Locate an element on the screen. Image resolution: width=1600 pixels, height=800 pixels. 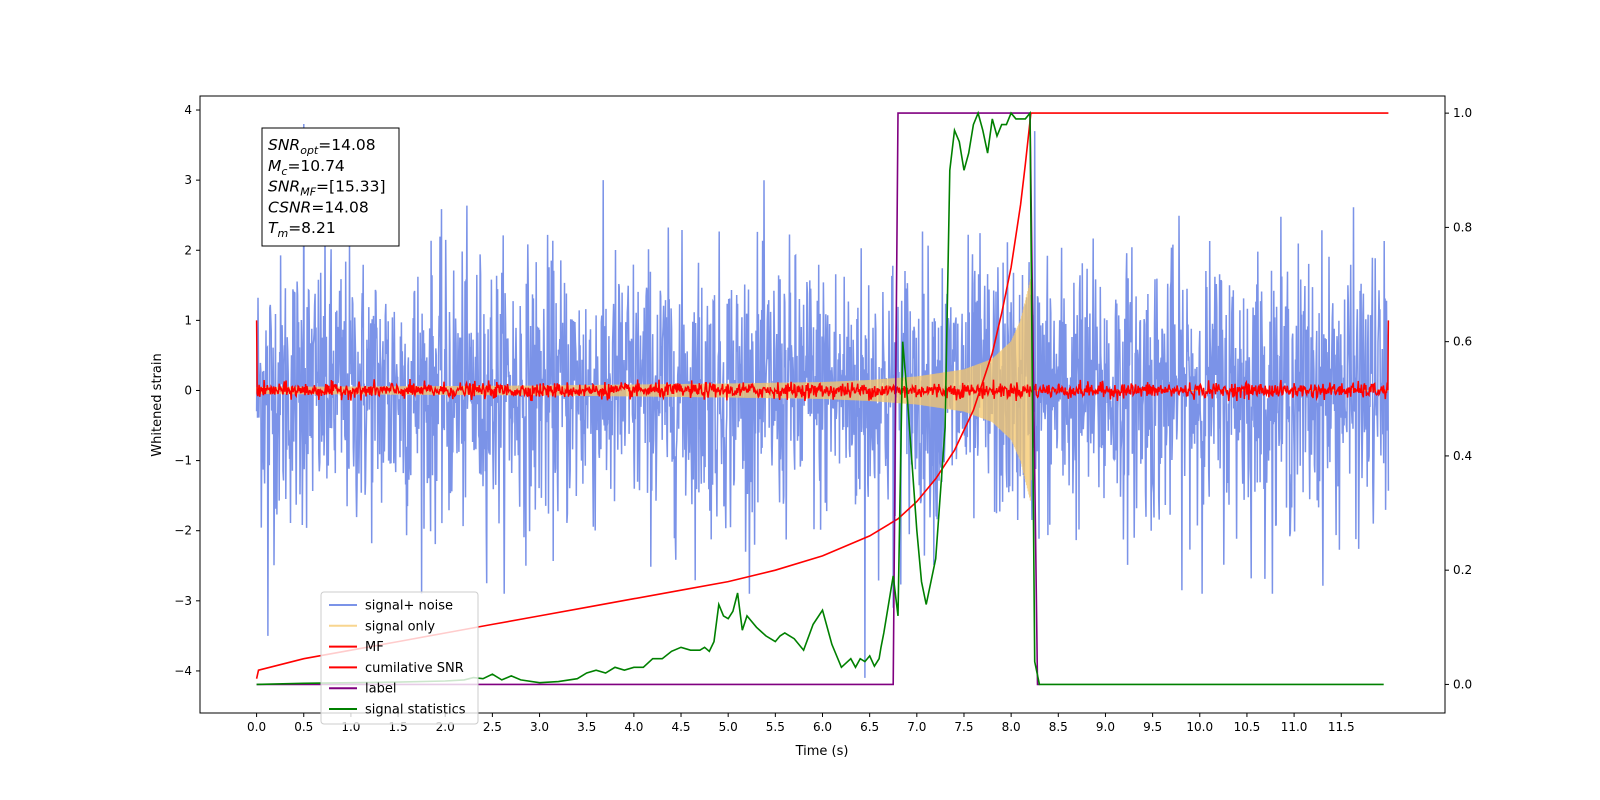
legend-label: signal statistics is located at coordinates (415, 710).